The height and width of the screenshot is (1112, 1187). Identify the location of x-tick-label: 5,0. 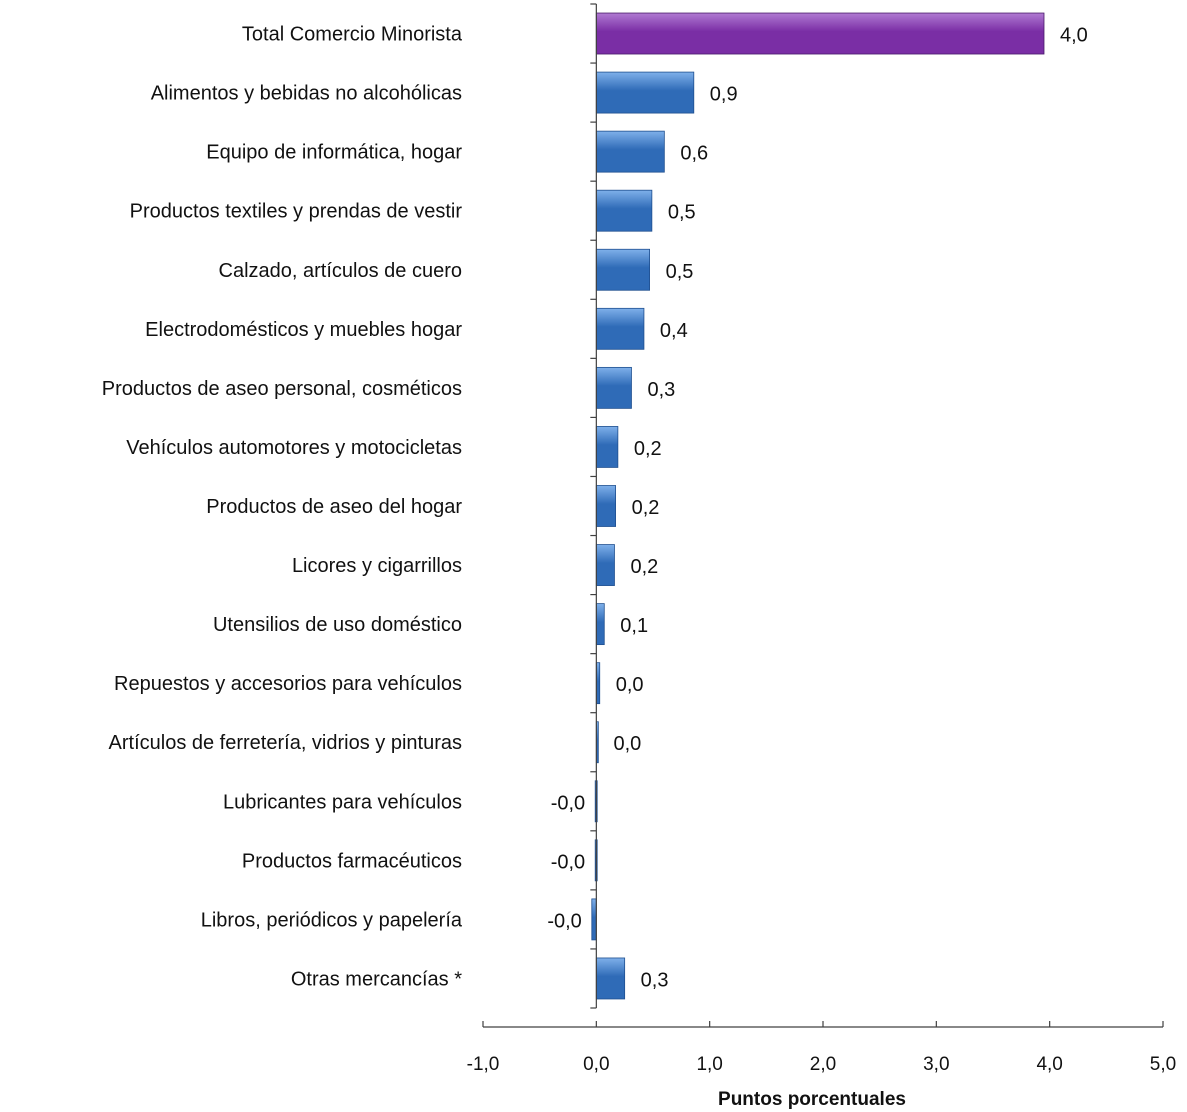
(1163, 1064).